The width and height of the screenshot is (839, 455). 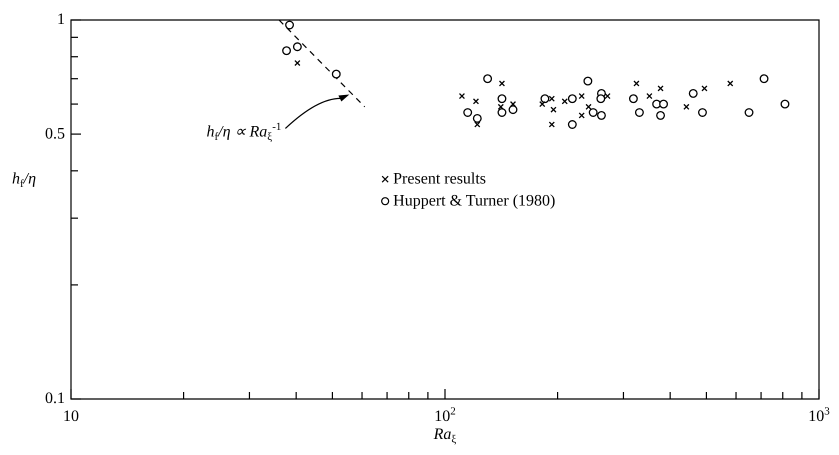 What do you see at coordinates (55, 133) in the screenshot?
I see `y-tick-label: 0.5` at bounding box center [55, 133].